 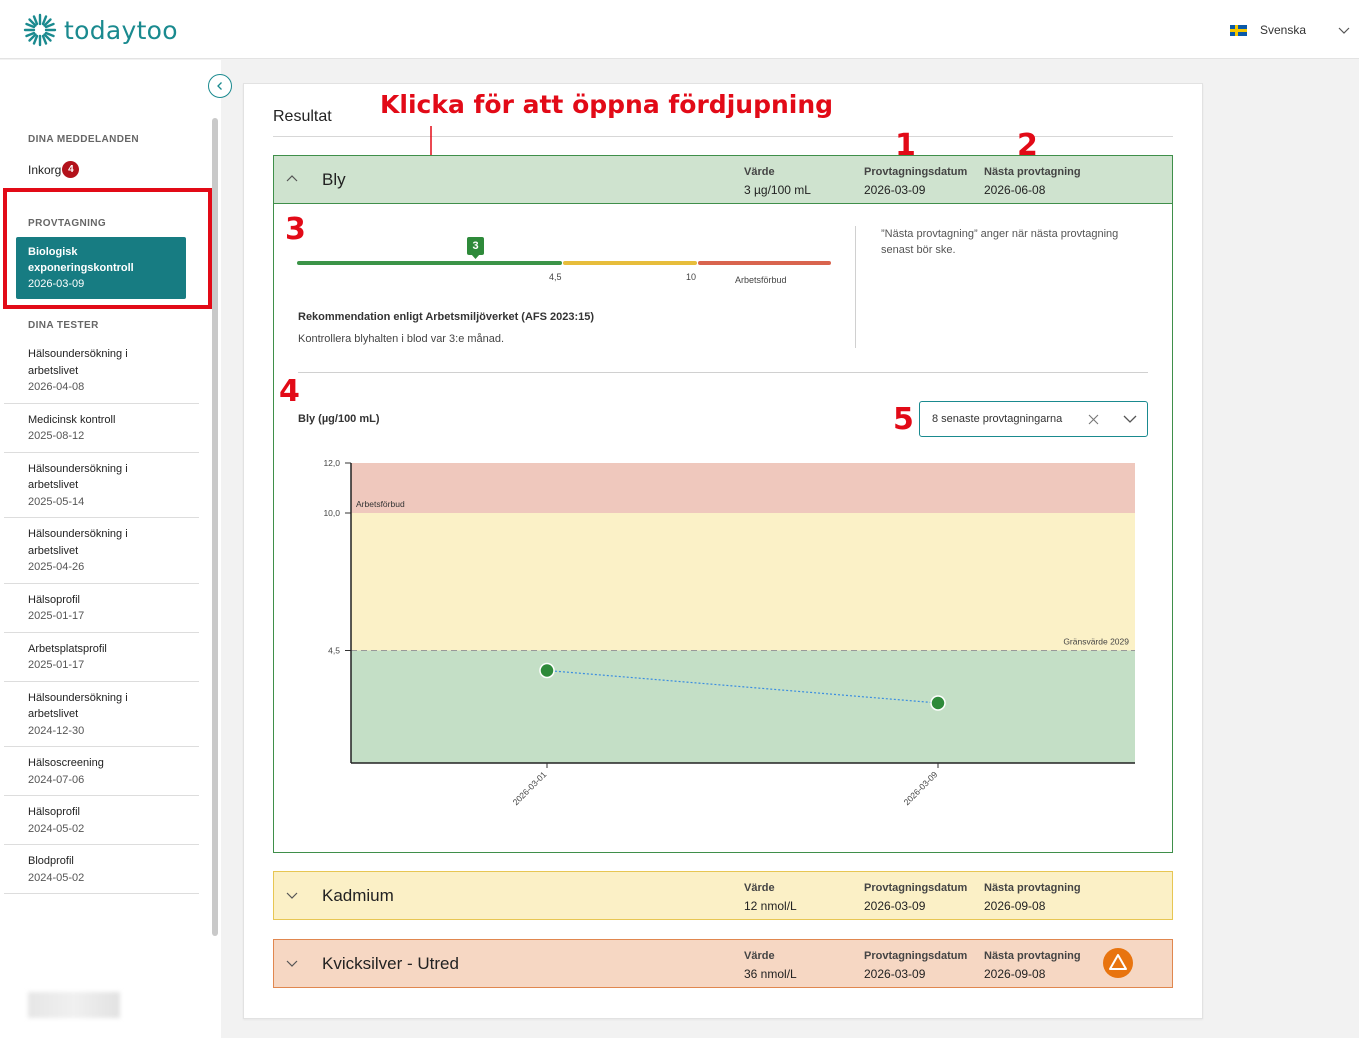 I want to click on logo: todaytoo, so click(x=100, y=30).